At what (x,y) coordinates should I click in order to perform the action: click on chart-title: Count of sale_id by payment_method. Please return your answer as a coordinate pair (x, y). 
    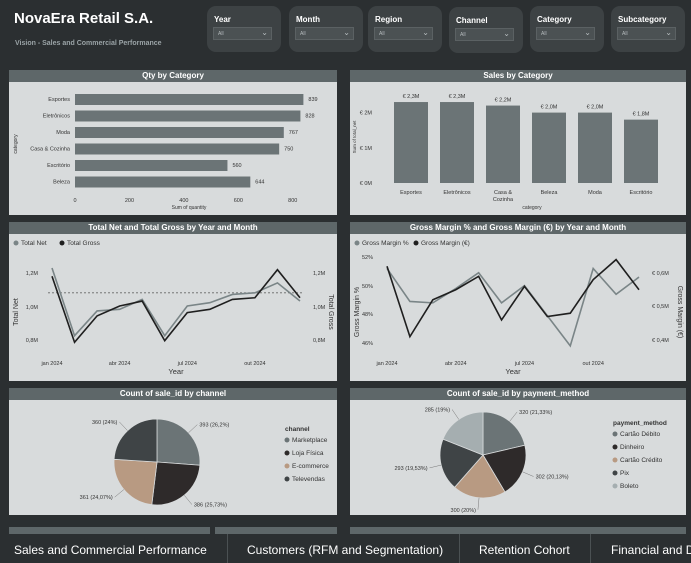
    Looking at the image, I should click on (518, 394).